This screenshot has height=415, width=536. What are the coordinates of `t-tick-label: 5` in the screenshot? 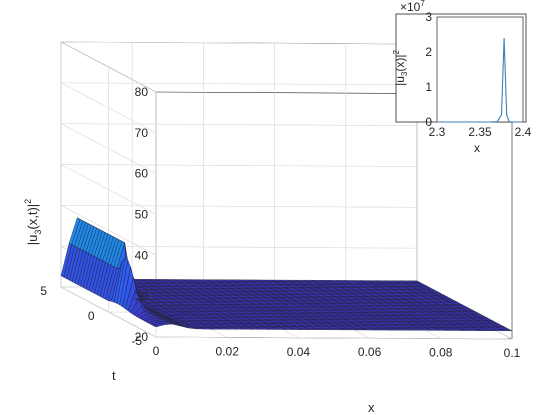 It's located at (43, 291).